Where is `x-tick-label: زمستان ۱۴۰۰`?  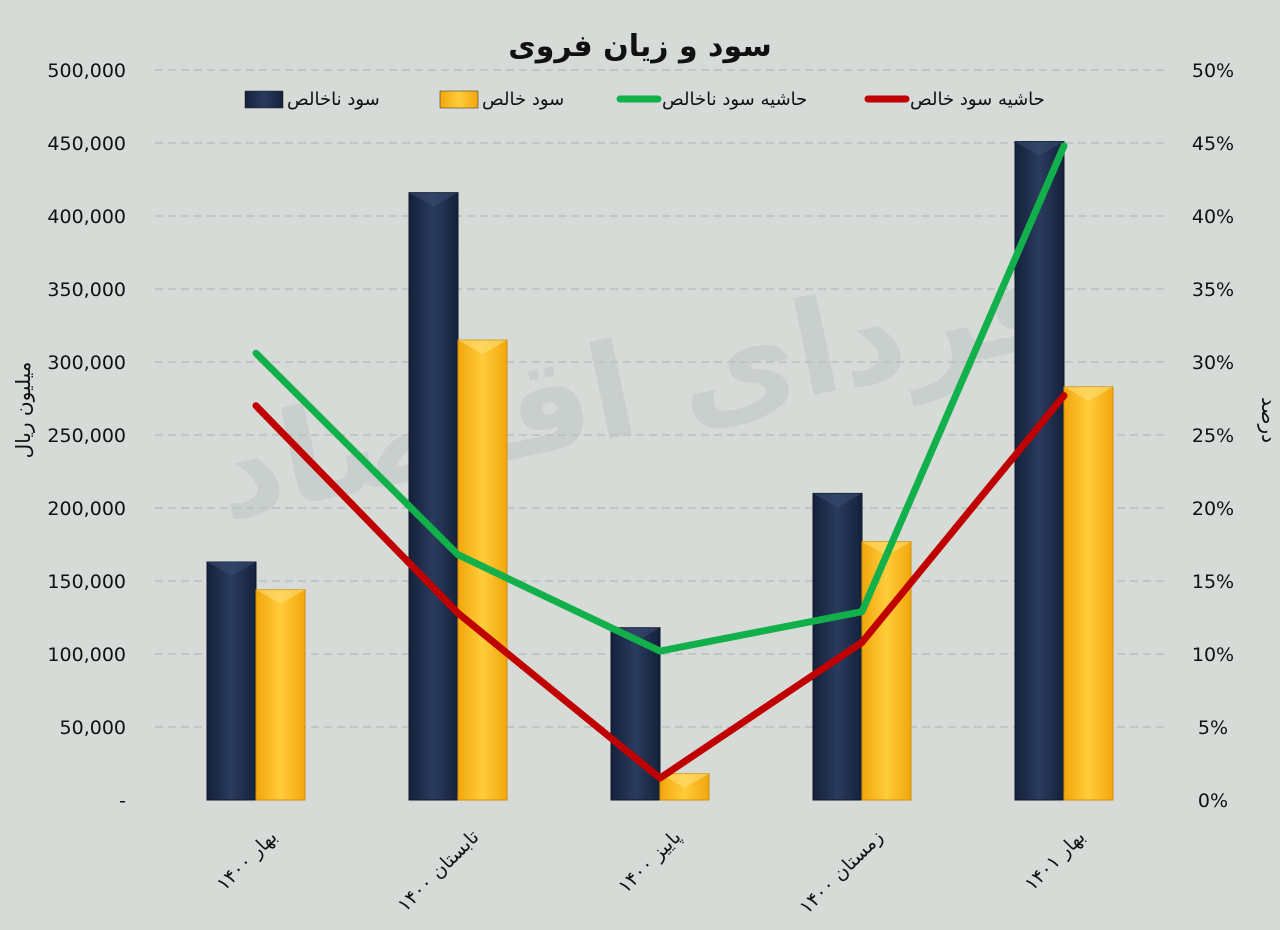 x-tick-label: زمستان ۱۴۰۰ is located at coordinates (841, 872).